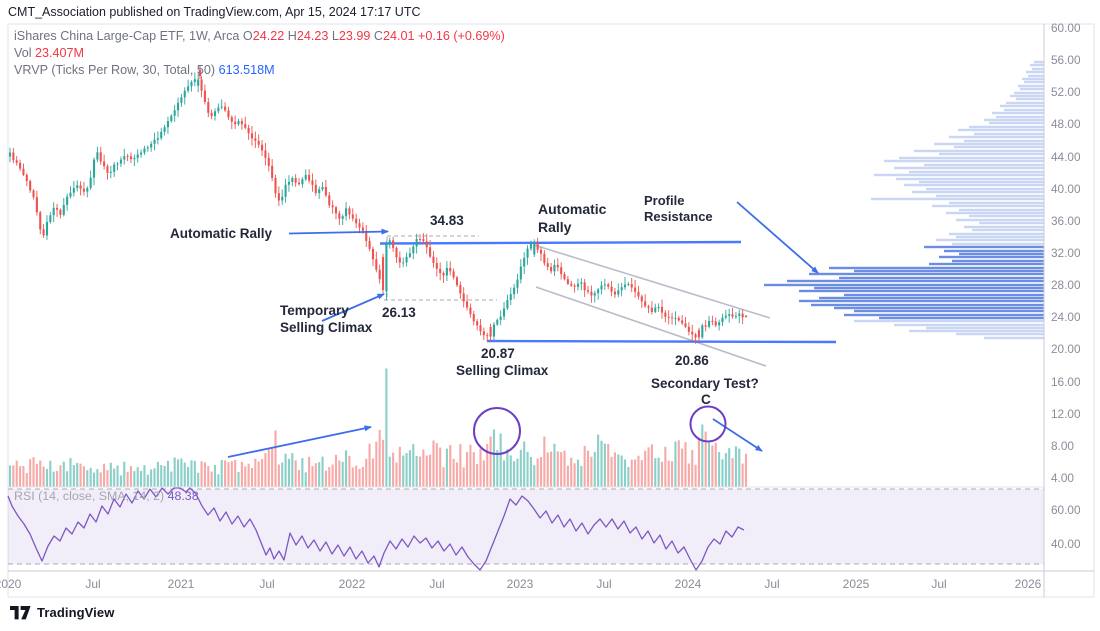 This screenshot has width=1100, height=631. Describe the element at coordinates (708, 424) in the screenshot. I see `volume-highlight-circle` at that location.